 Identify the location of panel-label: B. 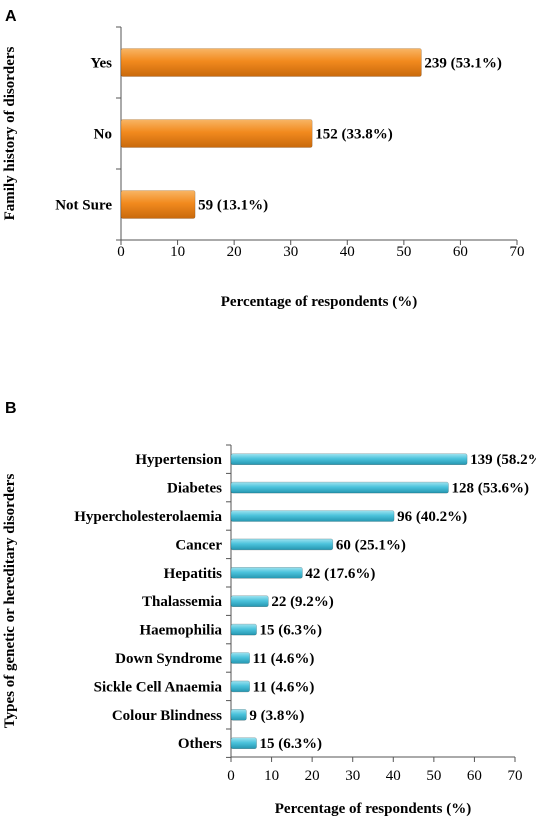
(11, 408).